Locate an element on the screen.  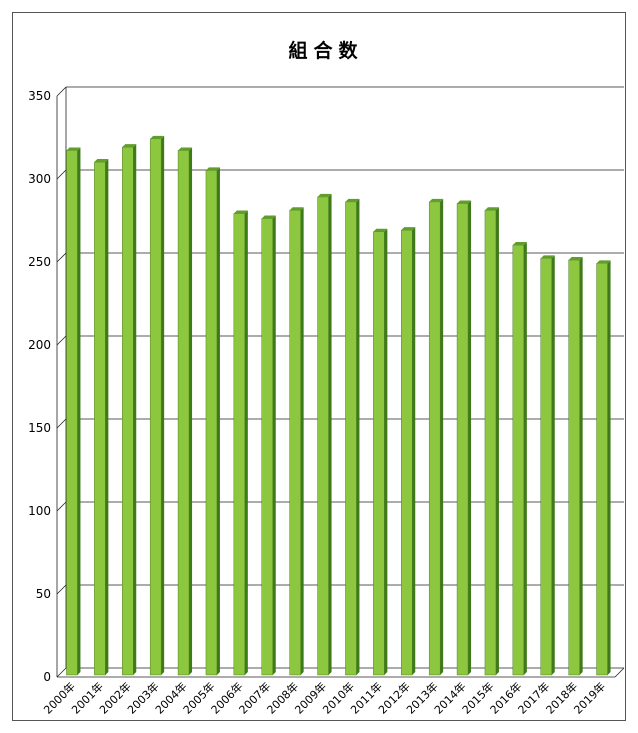
y-tick-label: 50 is located at coordinates (43, 594).